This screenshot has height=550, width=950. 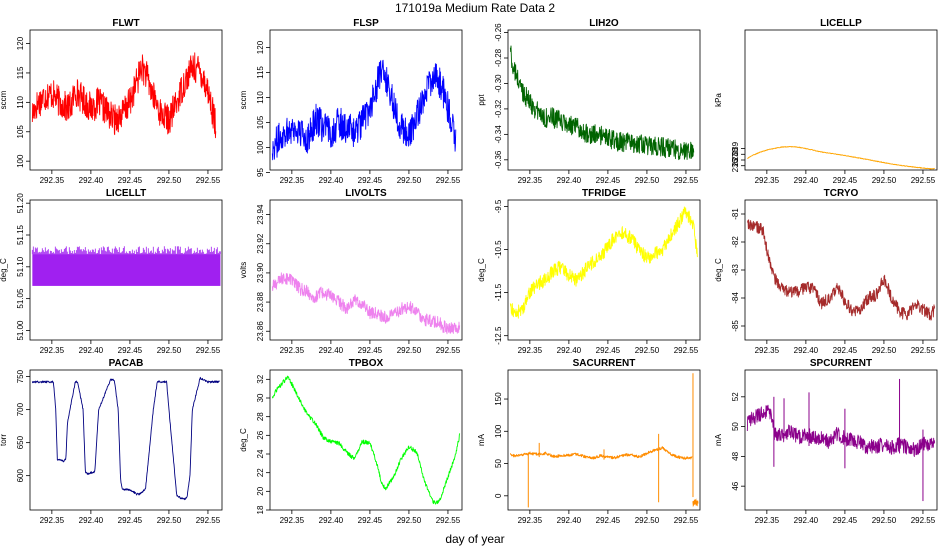 I want to click on y-axis-label: ppt, so click(x=481, y=100).